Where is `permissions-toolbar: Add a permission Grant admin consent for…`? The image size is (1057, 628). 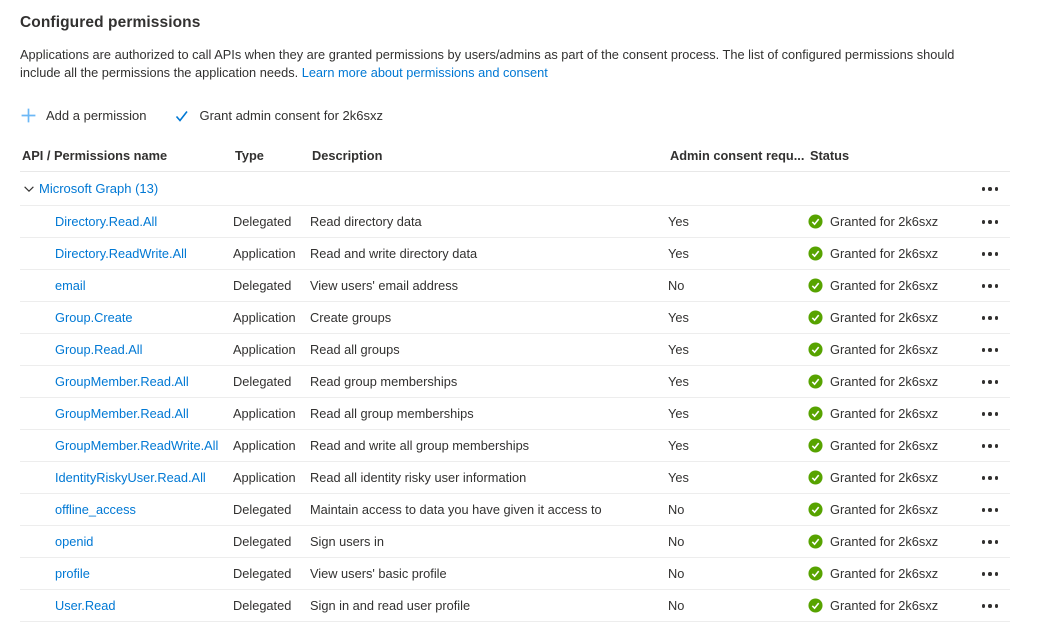
permissions-toolbar: Add a permission Grant admin consent for… is located at coordinates (505, 115).